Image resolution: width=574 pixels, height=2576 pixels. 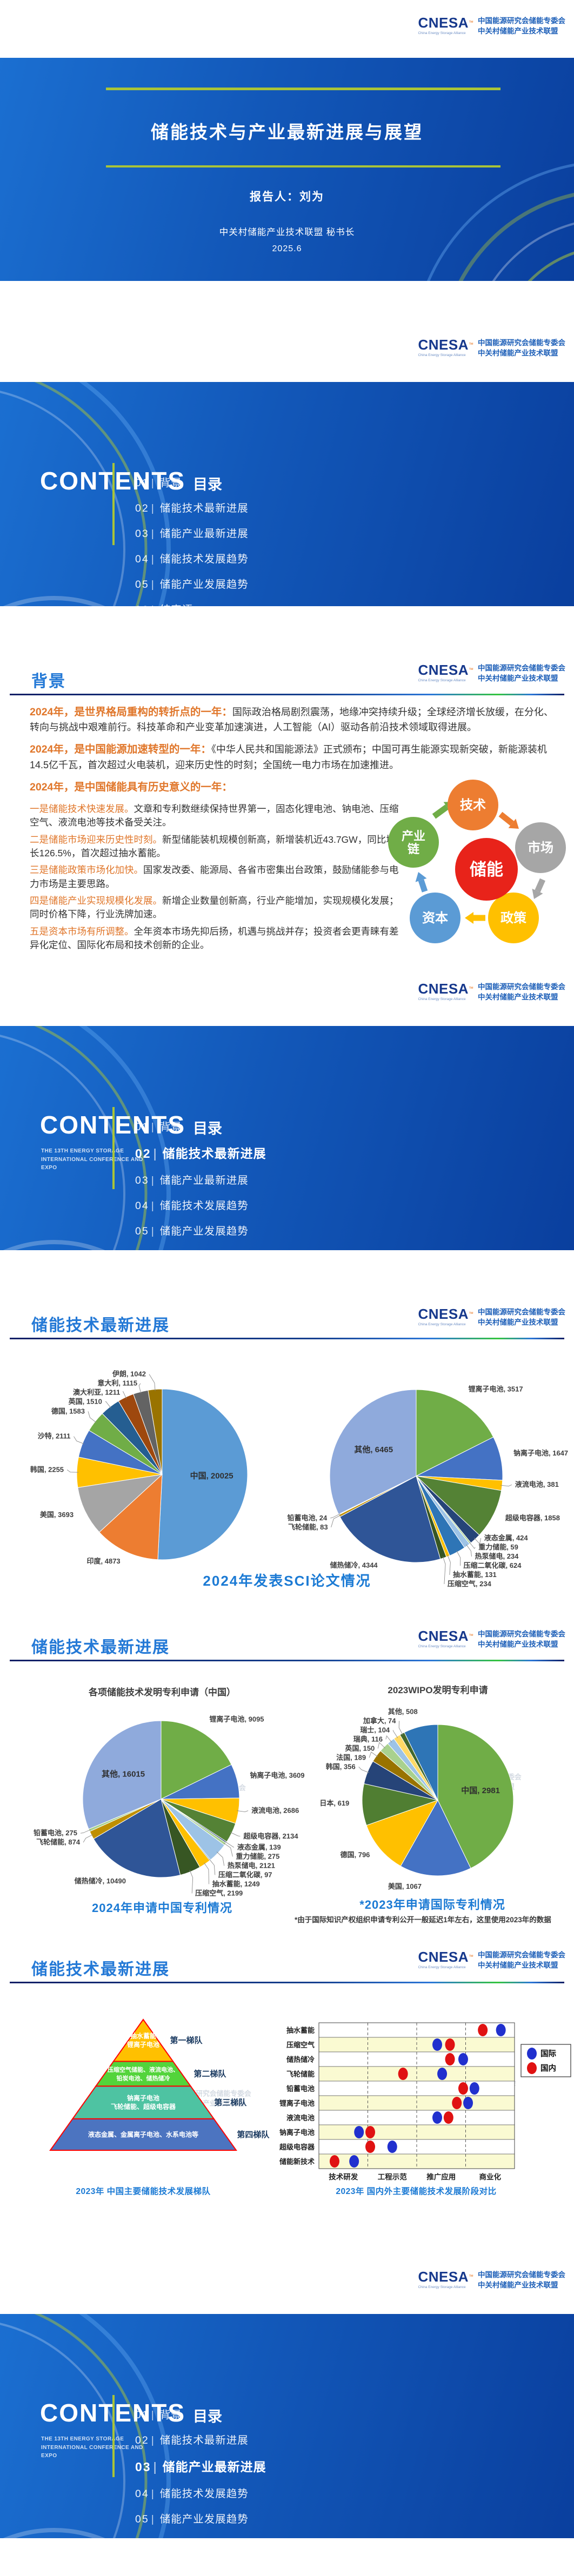 What do you see at coordinates (300, 2060) in the screenshot?
I see `row-label: 储热储冷` at bounding box center [300, 2060].